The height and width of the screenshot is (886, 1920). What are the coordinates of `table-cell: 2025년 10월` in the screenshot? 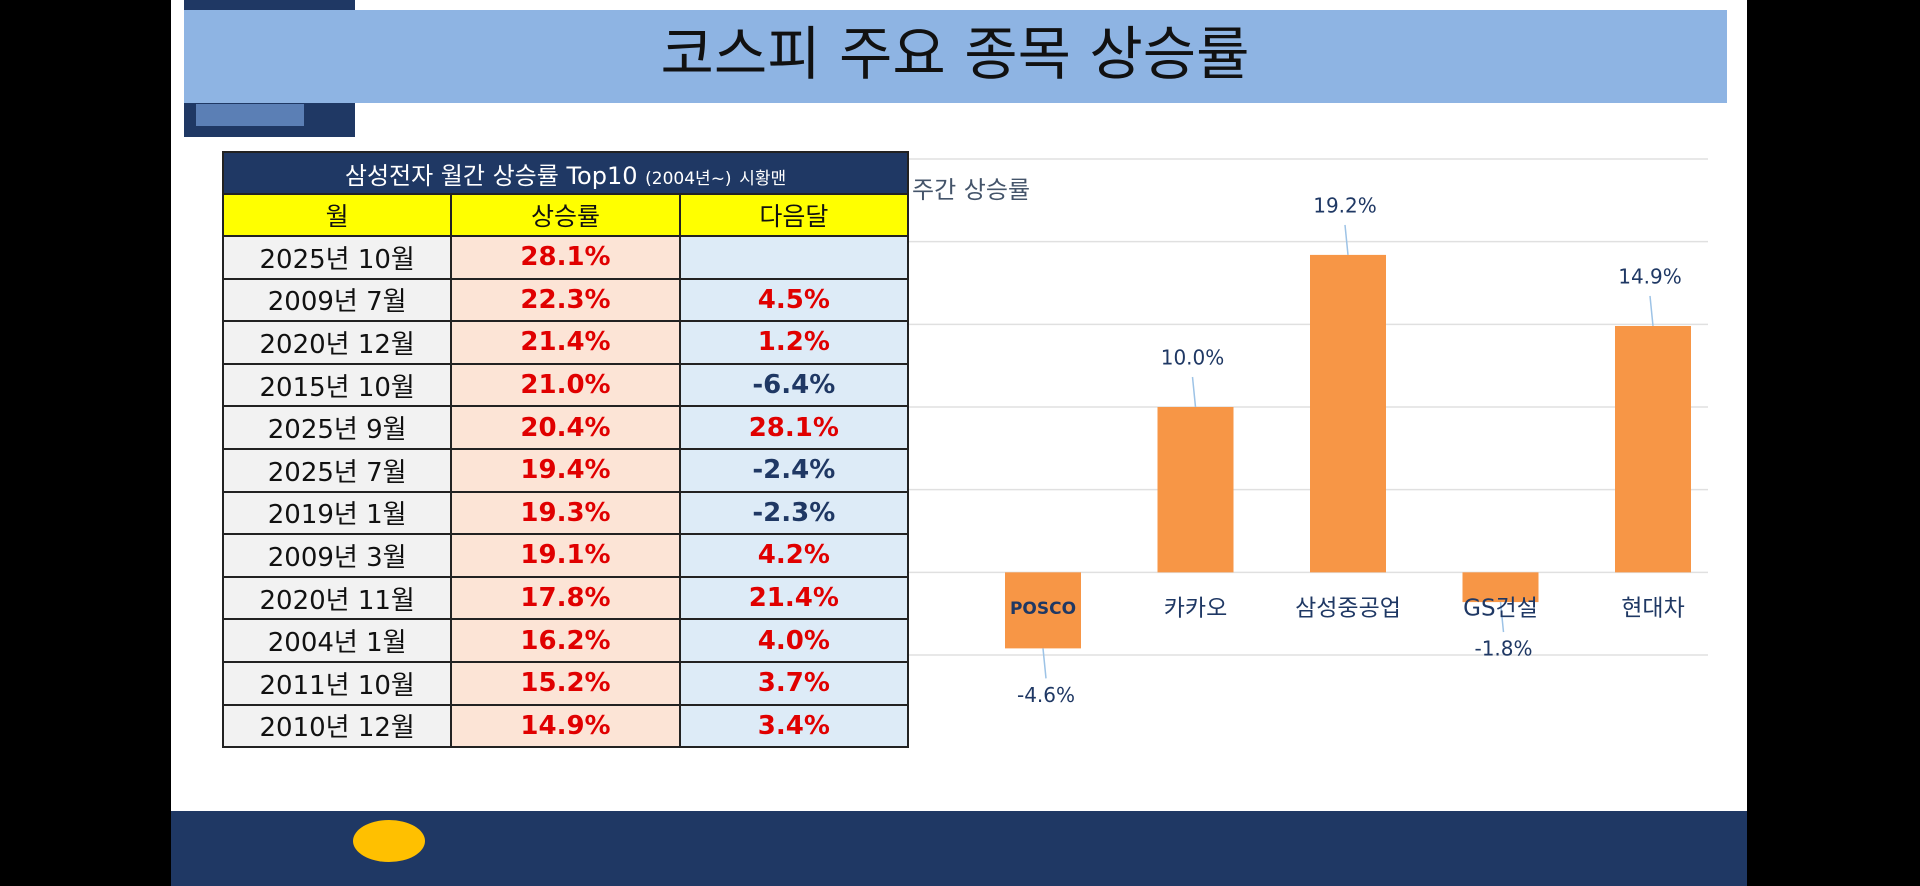 It's located at (337, 257).